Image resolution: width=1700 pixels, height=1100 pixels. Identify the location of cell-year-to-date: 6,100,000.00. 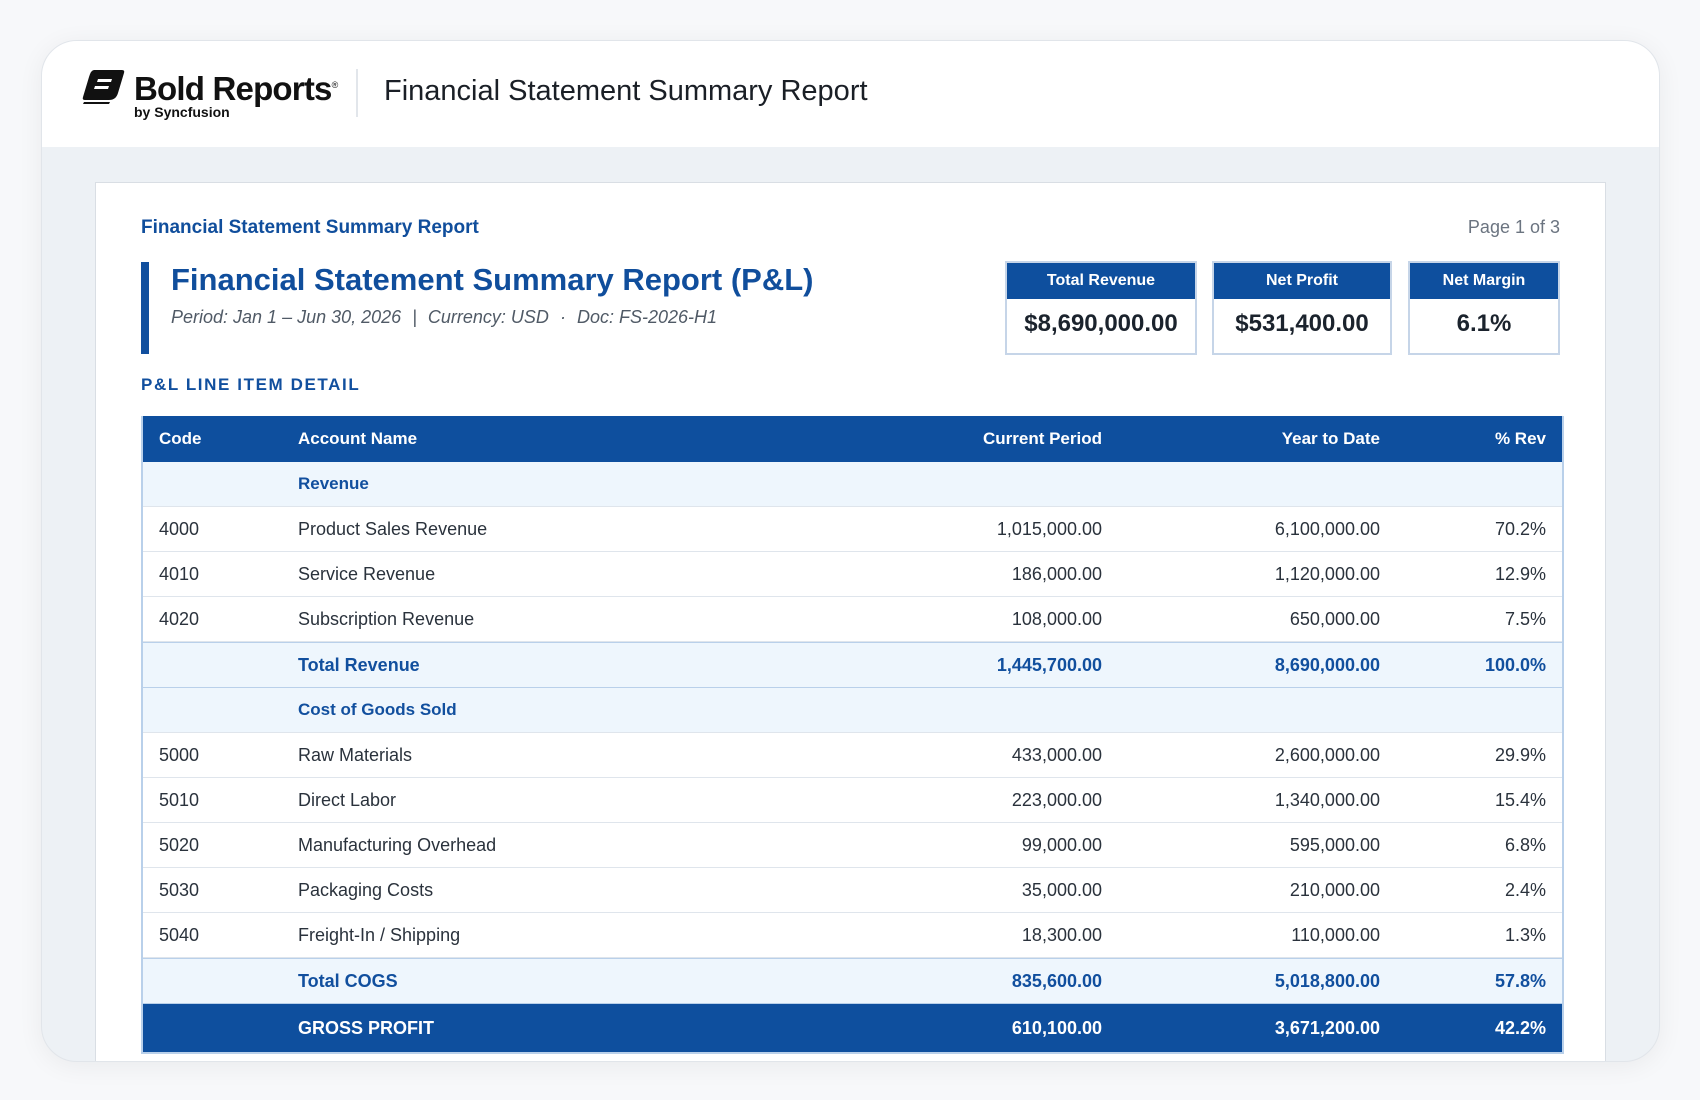
(1327, 529).